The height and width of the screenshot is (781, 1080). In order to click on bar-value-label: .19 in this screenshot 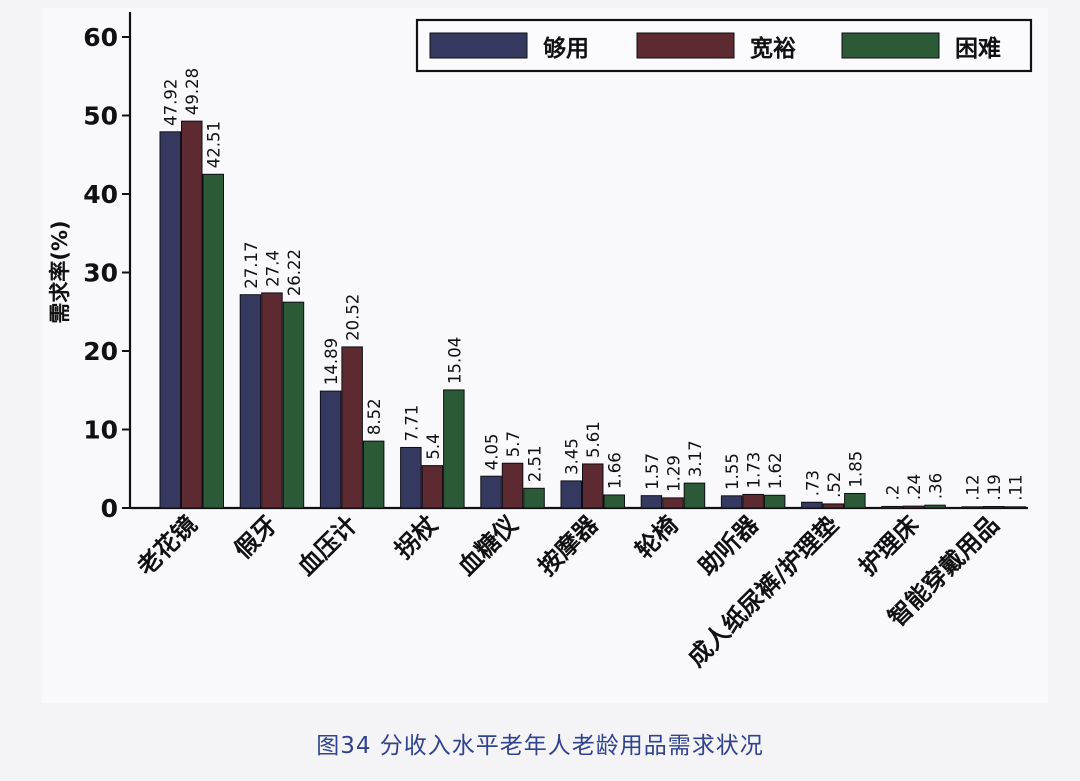, I will do `click(994, 487)`.